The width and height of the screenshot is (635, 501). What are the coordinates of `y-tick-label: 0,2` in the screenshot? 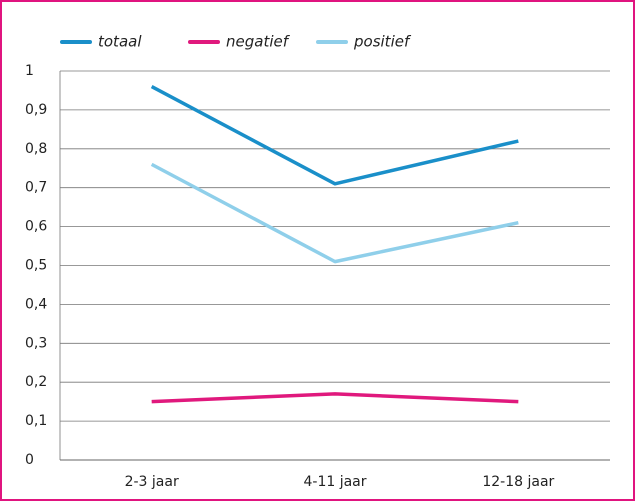 It's located at (36, 382).